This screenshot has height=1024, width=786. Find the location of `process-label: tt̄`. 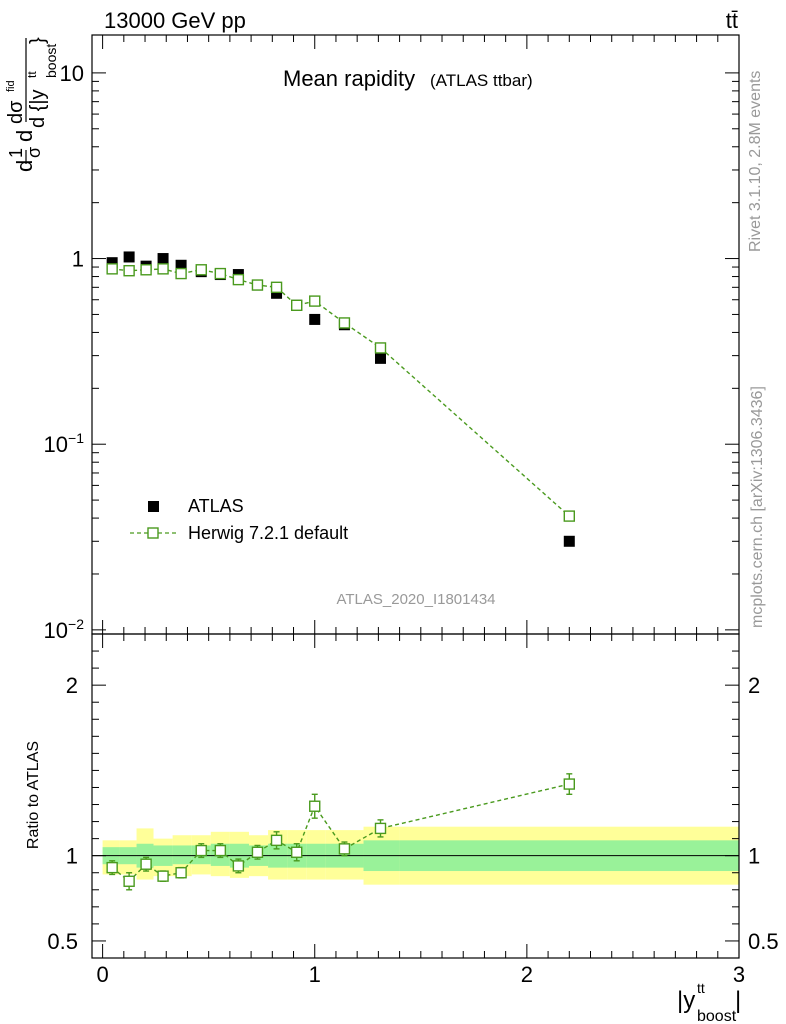

process-label: tt̄ is located at coordinates (732, 20).